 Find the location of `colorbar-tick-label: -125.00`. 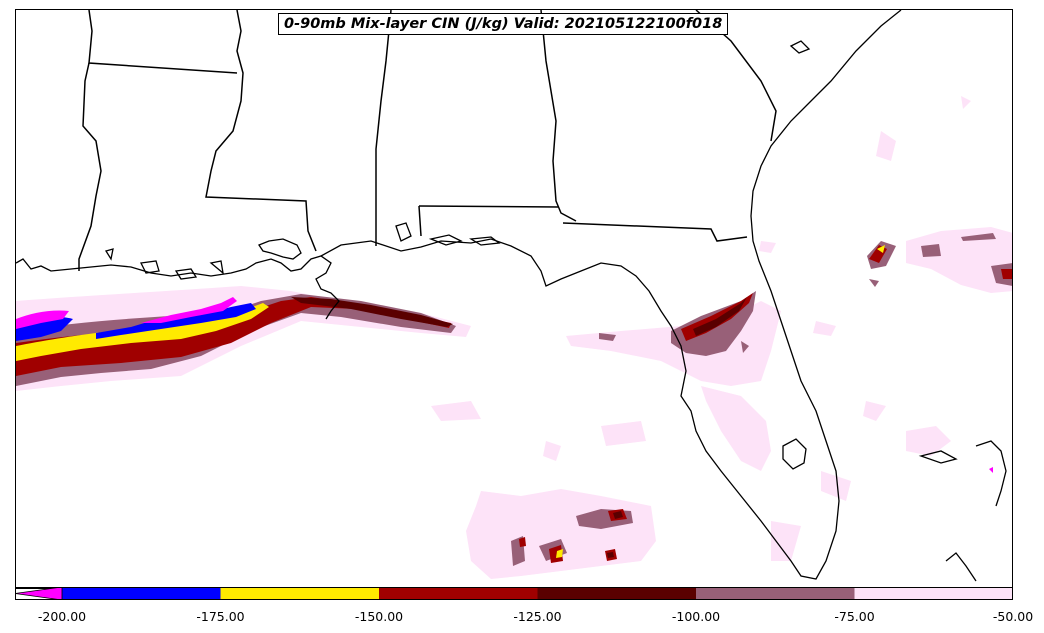

colorbar-tick-label: -125.00 is located at coordinates (537, 616).